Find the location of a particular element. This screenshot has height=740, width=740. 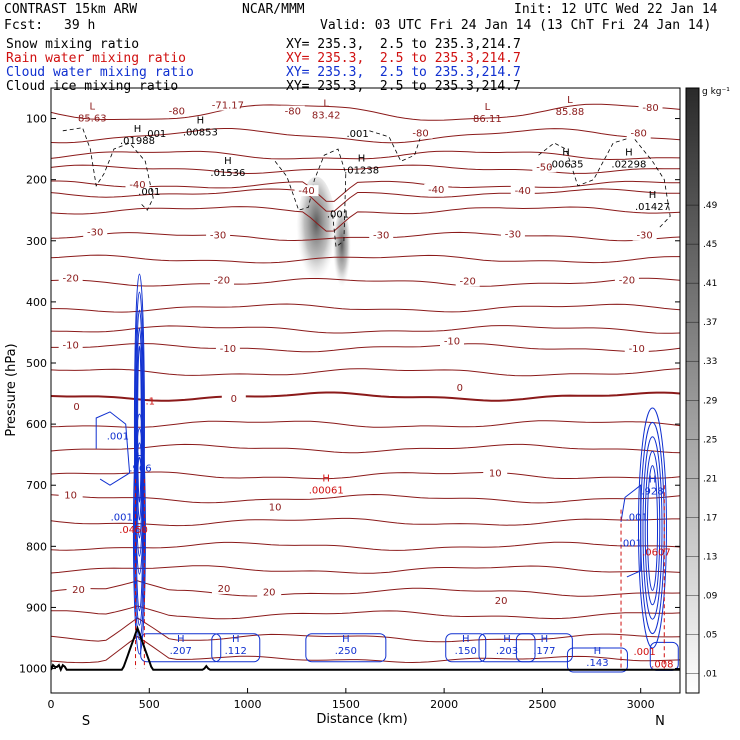

x-tick-label: 2500 is located at coordinates (542, 704).